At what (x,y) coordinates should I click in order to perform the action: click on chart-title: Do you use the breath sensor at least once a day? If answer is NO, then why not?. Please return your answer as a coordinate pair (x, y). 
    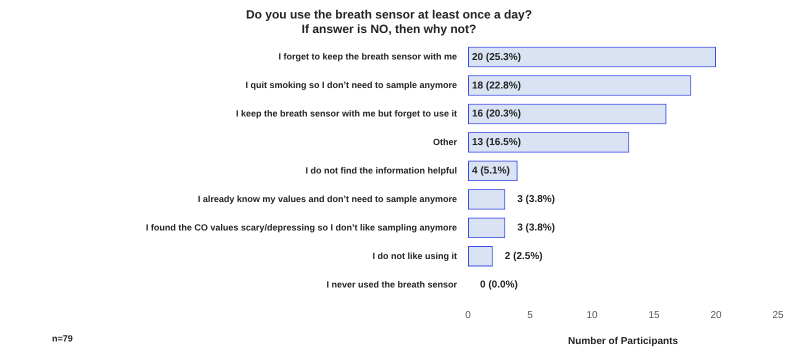
    Looking at the image, I should click on (389, 22).